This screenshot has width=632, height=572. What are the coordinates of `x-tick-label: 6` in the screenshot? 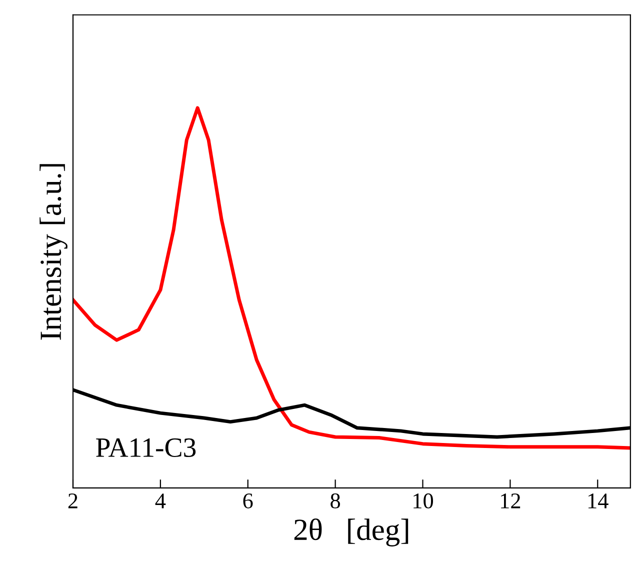 It's located at (248, 500).